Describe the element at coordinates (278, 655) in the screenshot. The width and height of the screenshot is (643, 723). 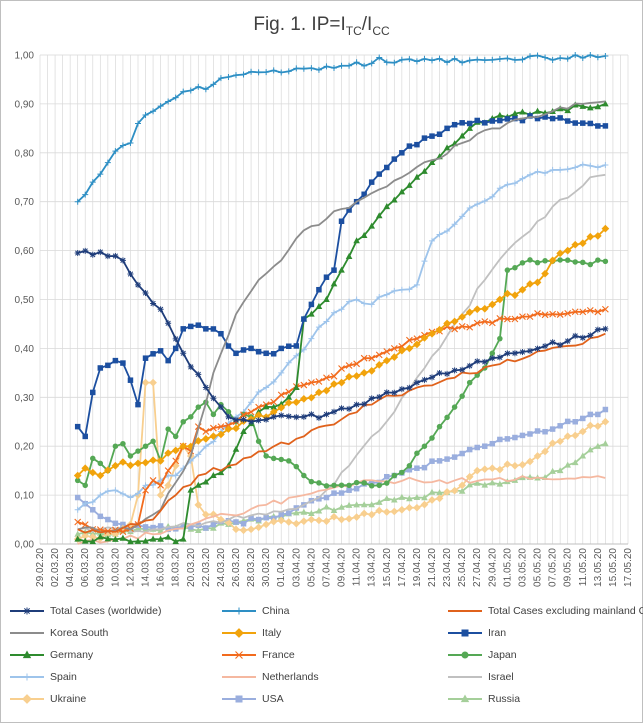
I see `legend-label: France` at that location.